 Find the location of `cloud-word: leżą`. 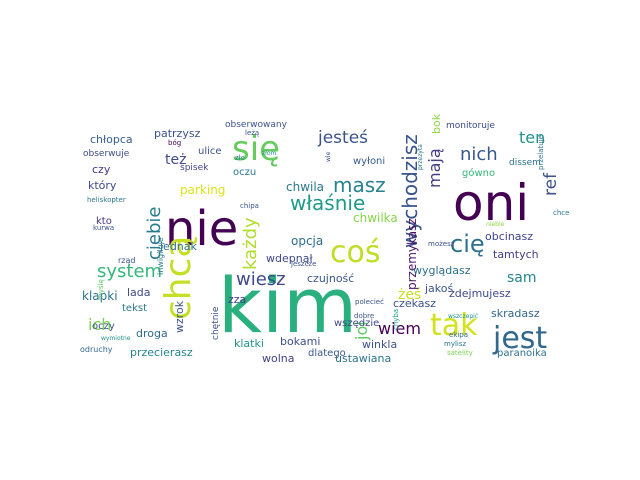

cloud-word: leżą is located at coordinates (252, 133).